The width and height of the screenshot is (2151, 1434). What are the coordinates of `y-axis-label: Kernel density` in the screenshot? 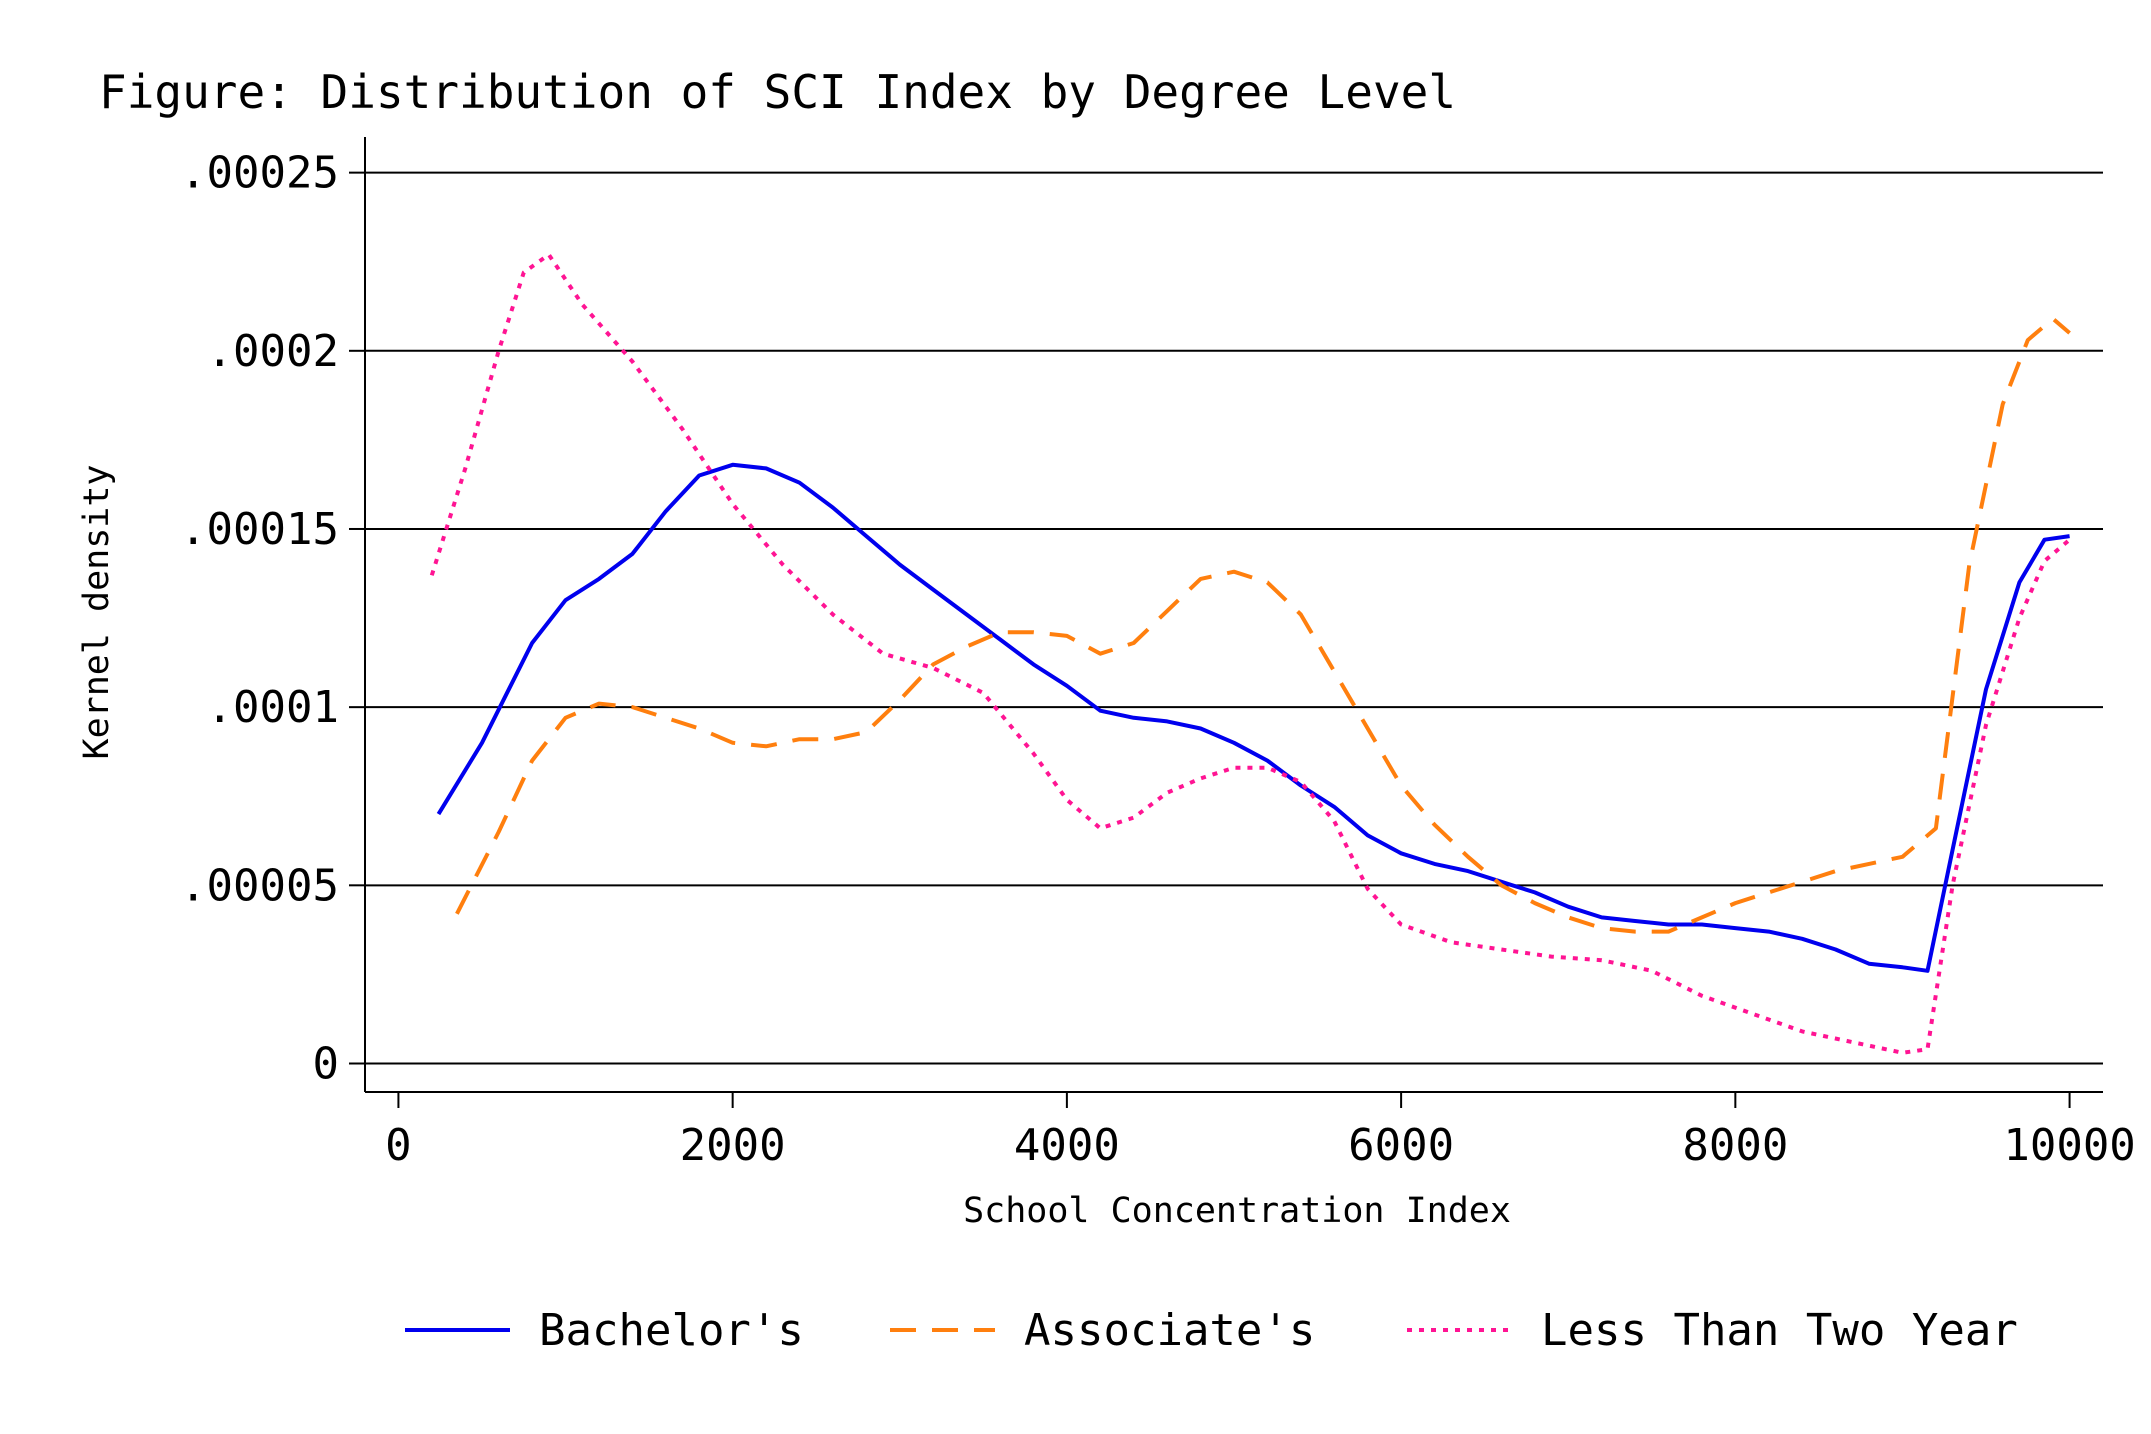 It's located at (97, 611).